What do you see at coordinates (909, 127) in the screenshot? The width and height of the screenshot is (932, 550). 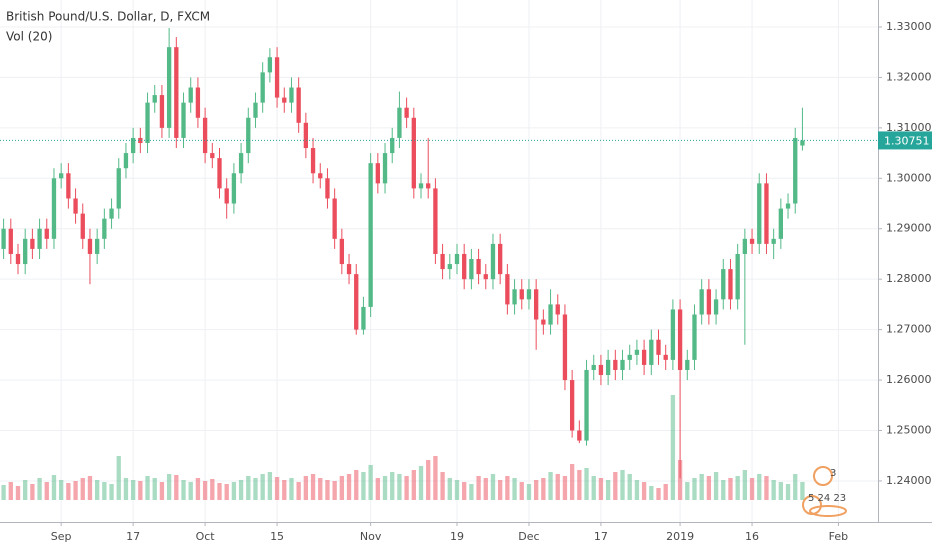 I see `y-tick-label: 1.31000` at bounding box center [909, 127].